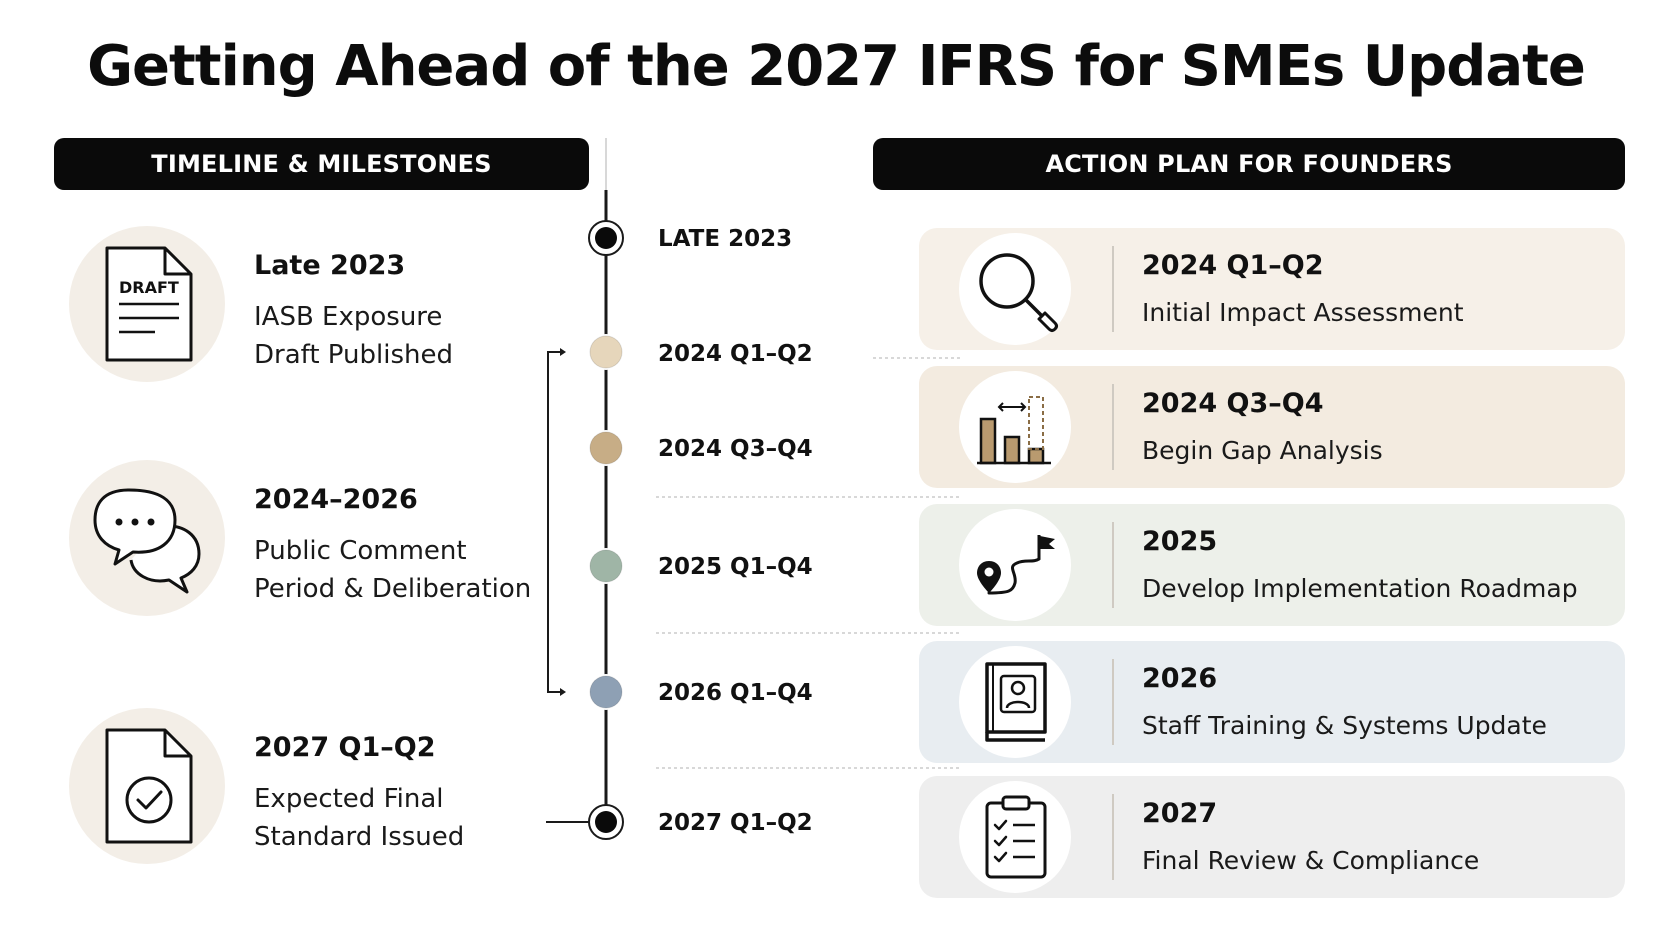 The width and height of the screenshot is (1672, 941). What do you see at coordinates (1272, 837) in the screenshot?
I see `action-card: 2027 Final Review & Compliance` at bounding box center [1272, 837].